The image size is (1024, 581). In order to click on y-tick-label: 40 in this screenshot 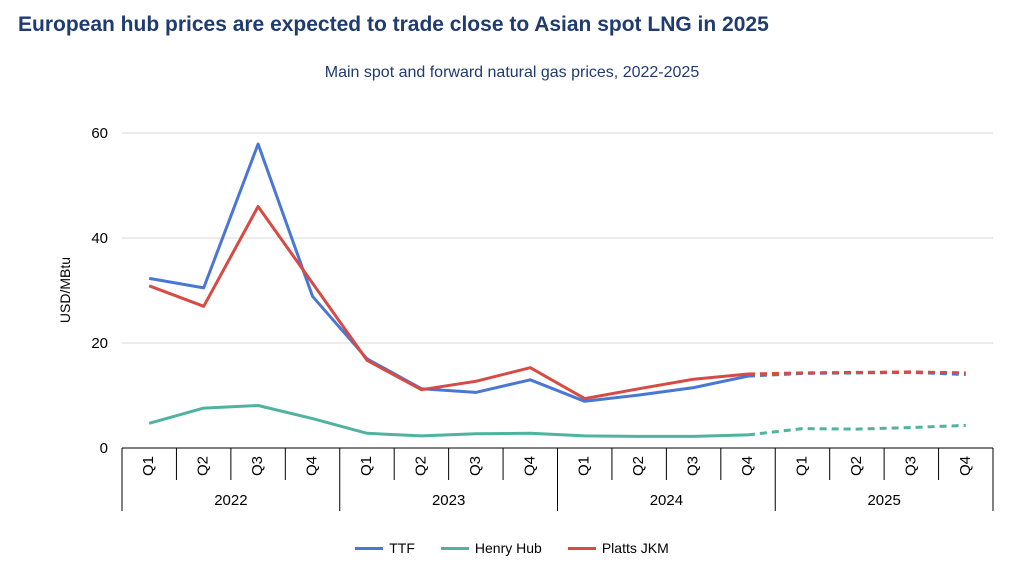, I will do `click(99, 238)`.